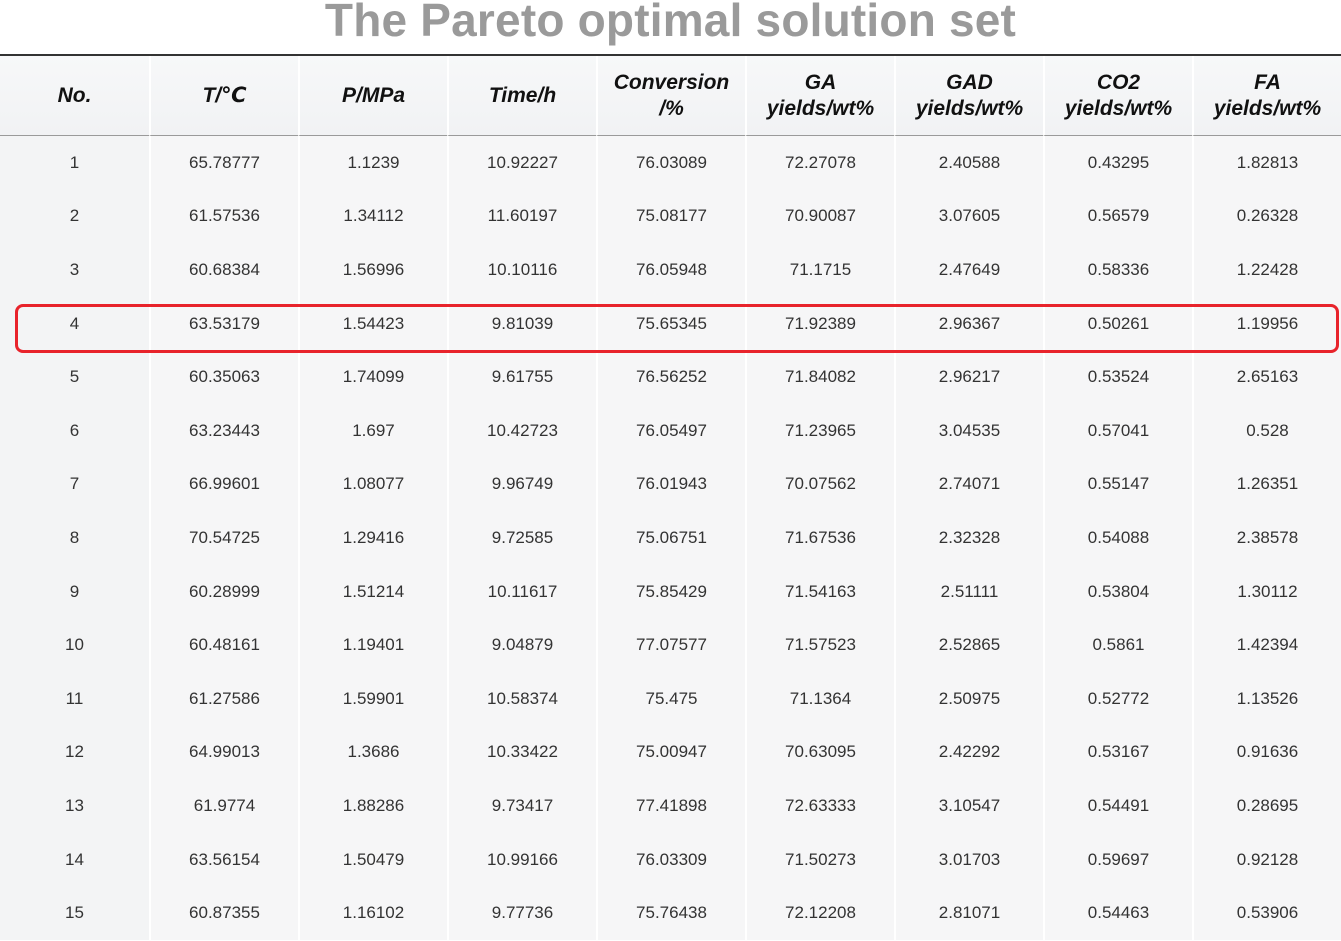 This screenshot has height=941, width=1341. What do you see at coordinates (74, 591) in the screenshot?
I see `row-number-cell: 9` at bounding box center [74, 591].